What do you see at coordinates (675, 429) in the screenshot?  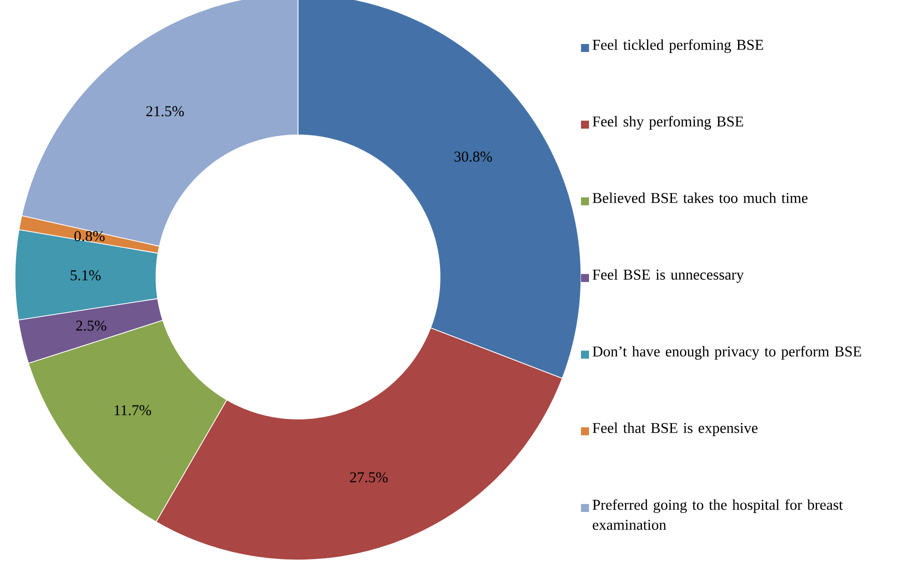 I see `legend-label: Feel that BSE is expensive` at bounding box center [675, 429].